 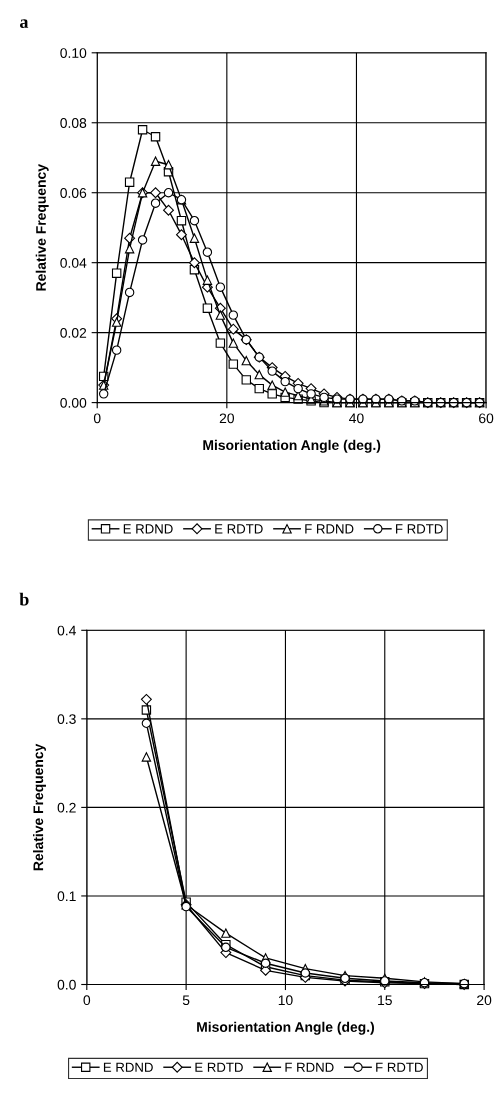 What do you see at coordinates (24, 599) in the screenshot?
I see `chart-title: b` at bounding box center [24, 599].